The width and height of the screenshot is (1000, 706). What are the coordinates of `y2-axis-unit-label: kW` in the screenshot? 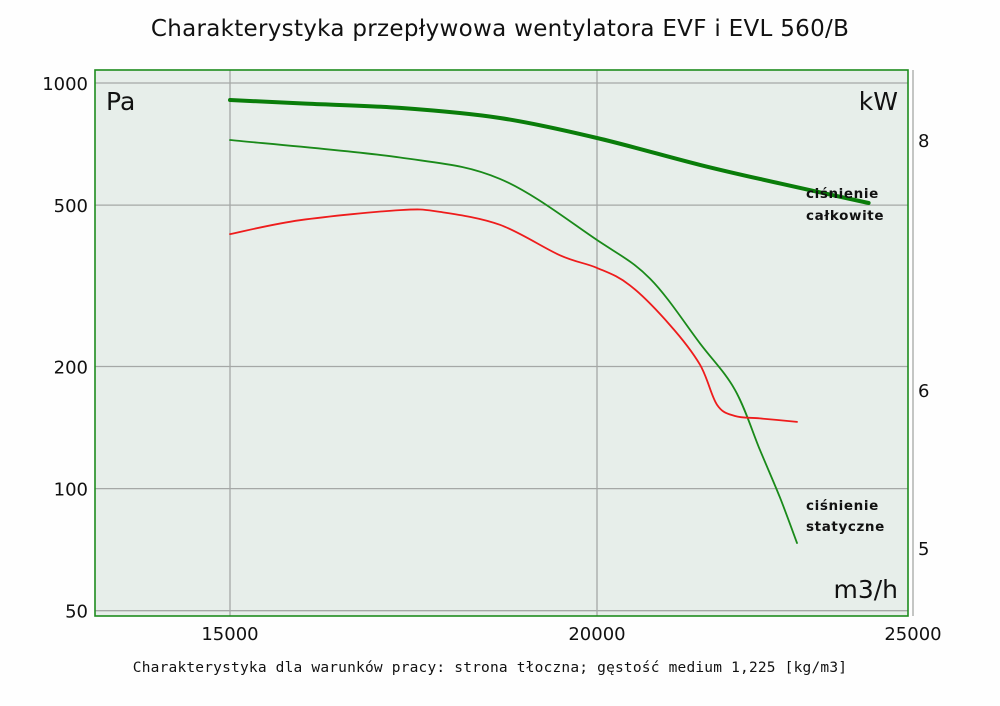 It's located at (878, 101).